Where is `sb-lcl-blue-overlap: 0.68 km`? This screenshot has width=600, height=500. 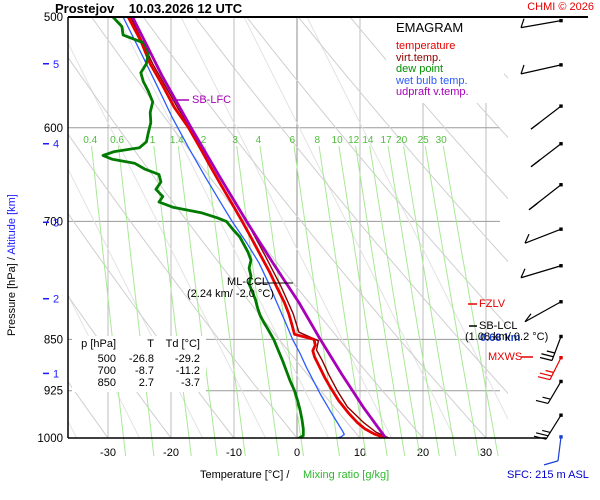 sb-lcl-blue-overlap: 0.68 km is located at coordinates (500, 338).